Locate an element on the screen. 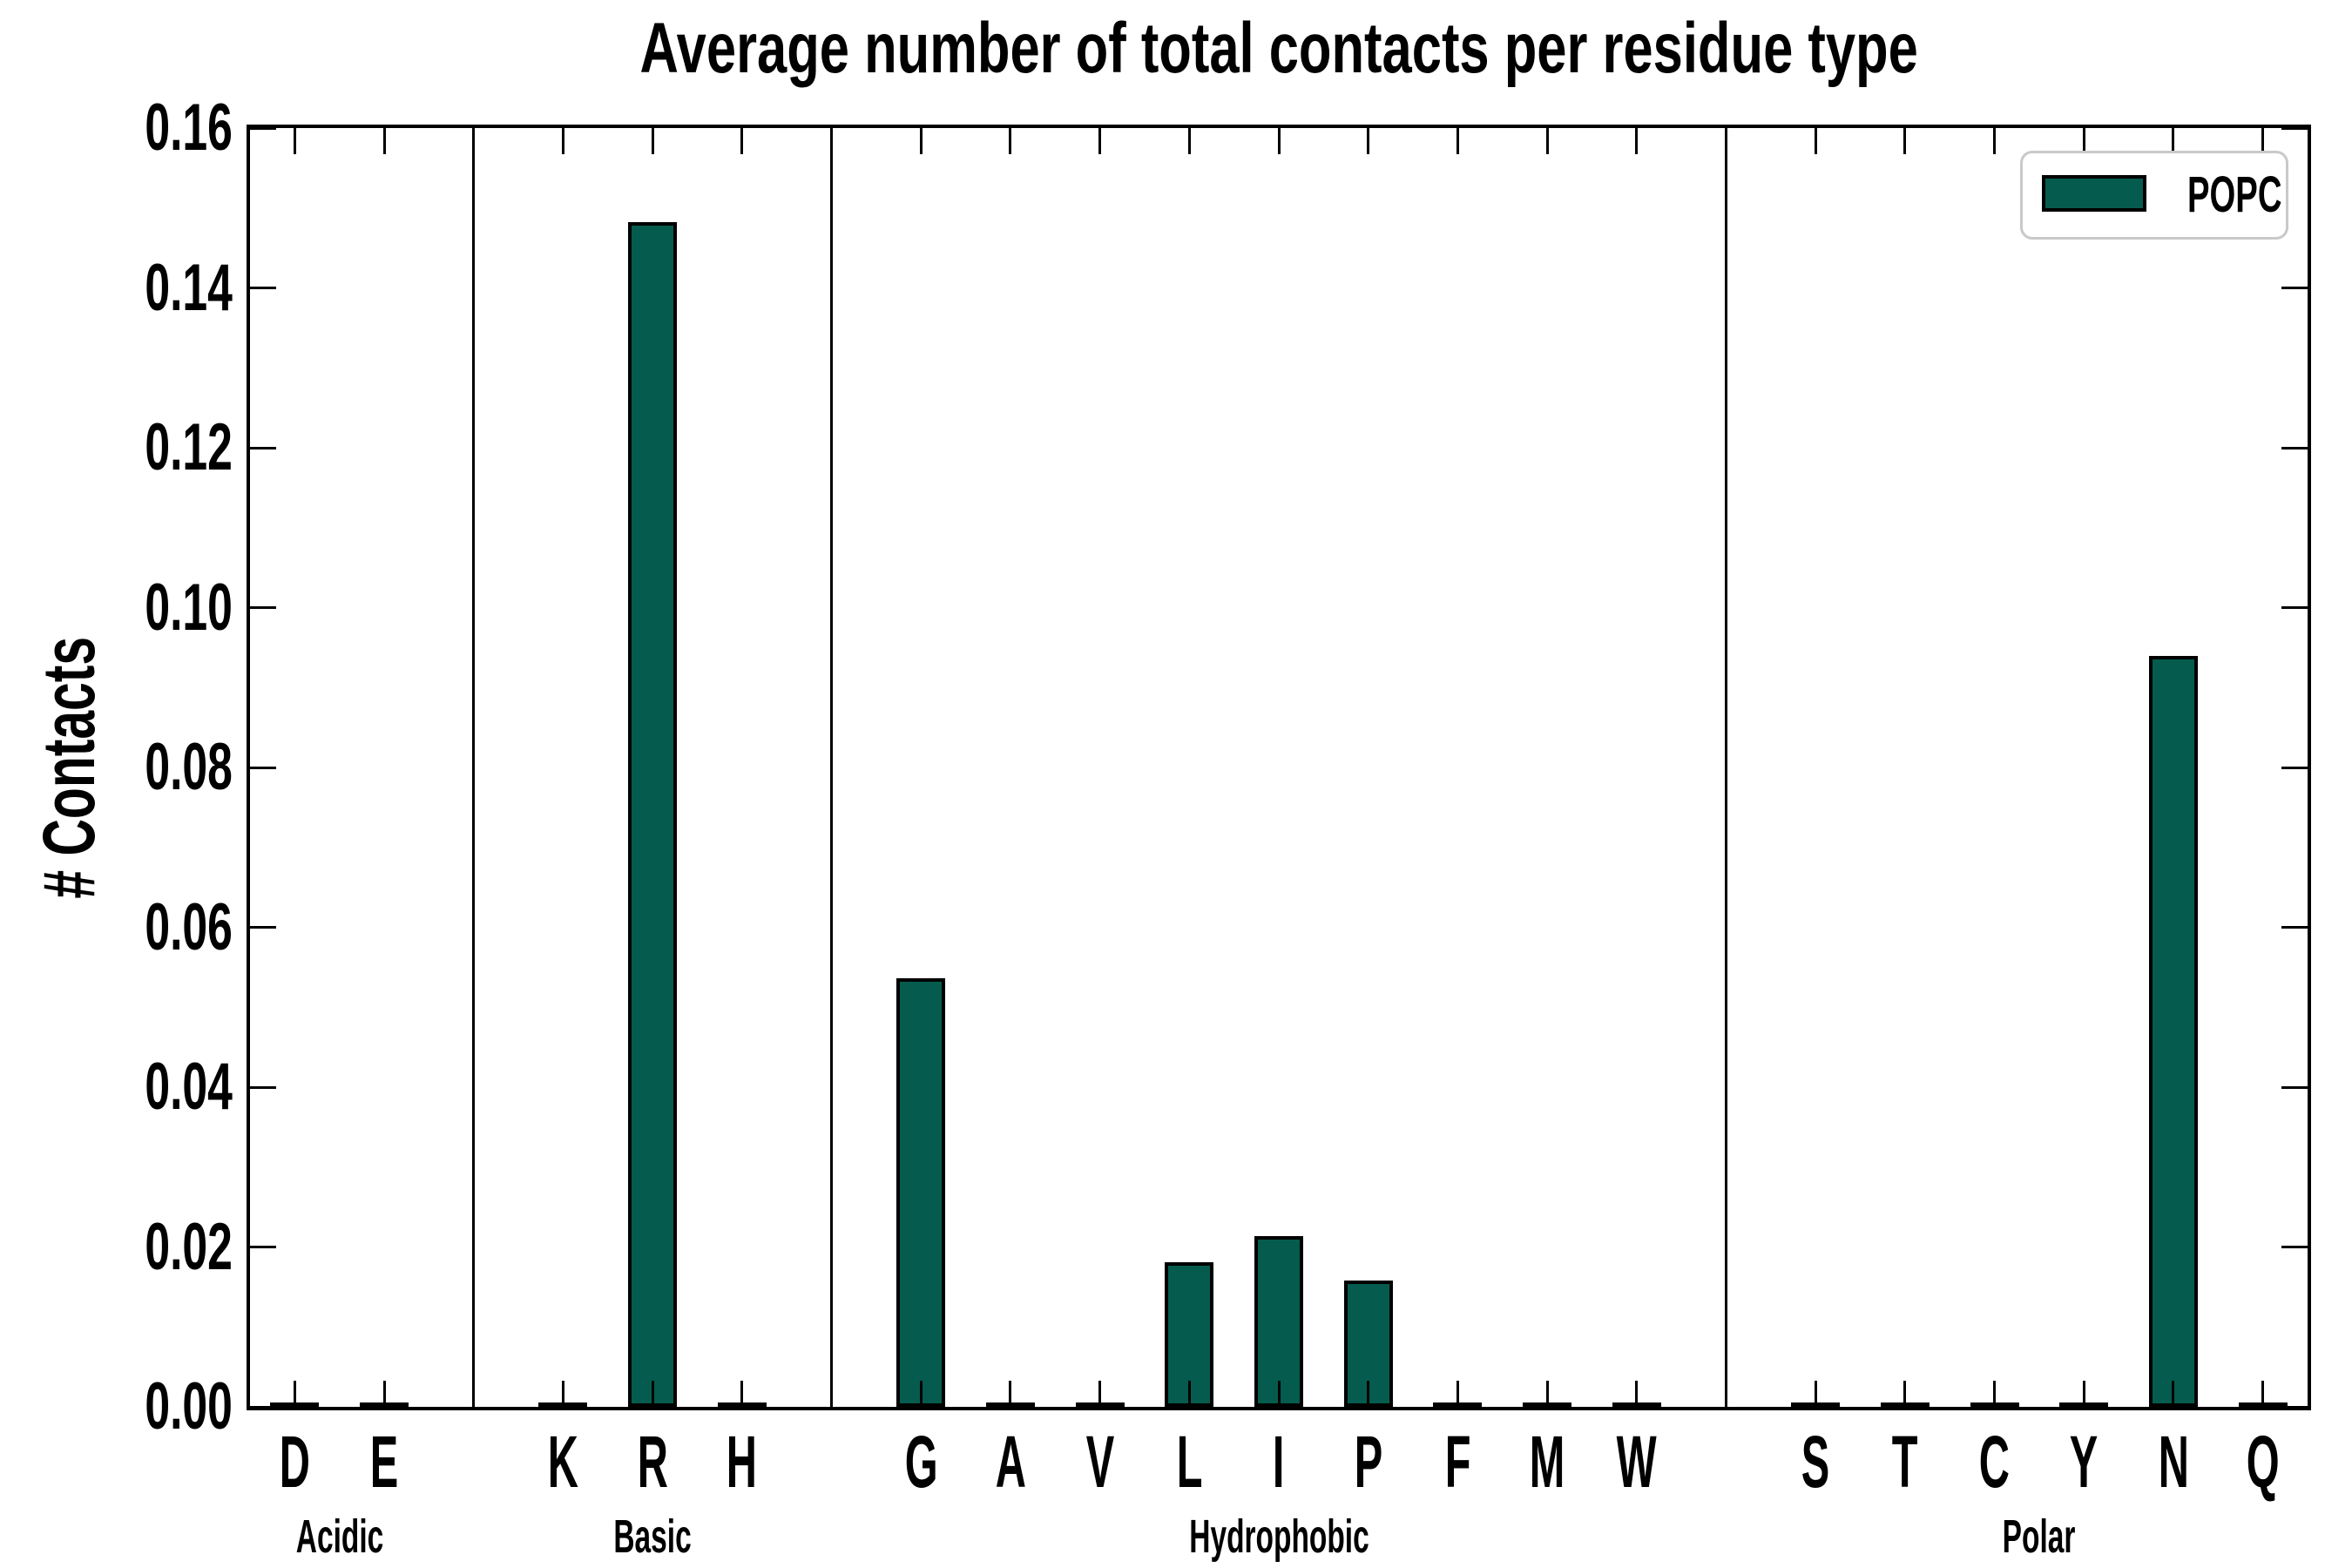 Image resolution: width=2352 pixels, height=1568 pixels. x-tick-label-M: M is located at coordinates (1547, 1461).